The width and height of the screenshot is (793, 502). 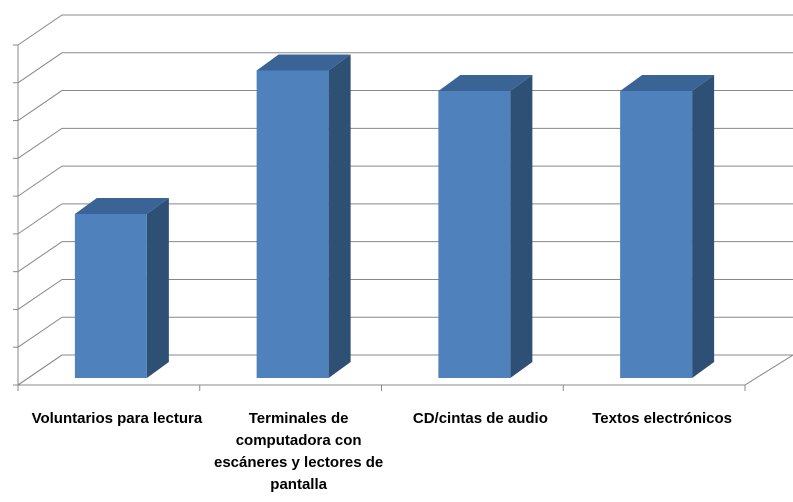 What do you see at coordinates (662, 418) in the screenshot?
I see `x-tick-label: Textos electrónicos` at bounding box center [662, 418].